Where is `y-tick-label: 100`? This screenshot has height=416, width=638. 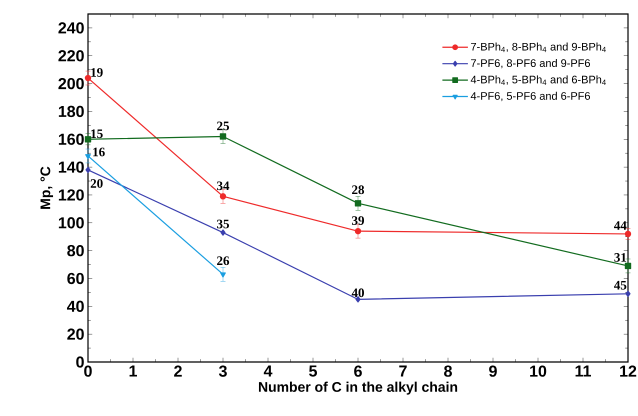 y-tick-label: 100 is located at coordinates (71, 222).